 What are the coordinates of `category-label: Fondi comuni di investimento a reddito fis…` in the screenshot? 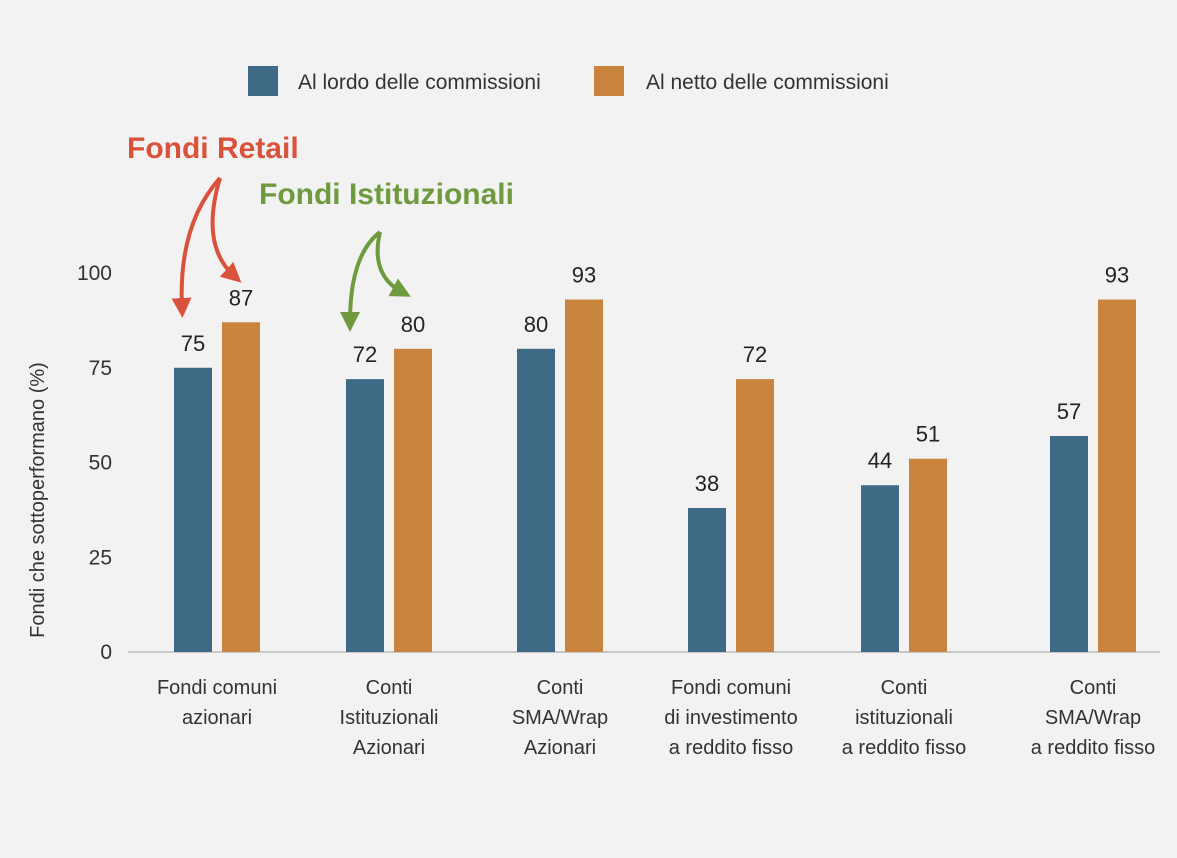 It's located at (730, 718).